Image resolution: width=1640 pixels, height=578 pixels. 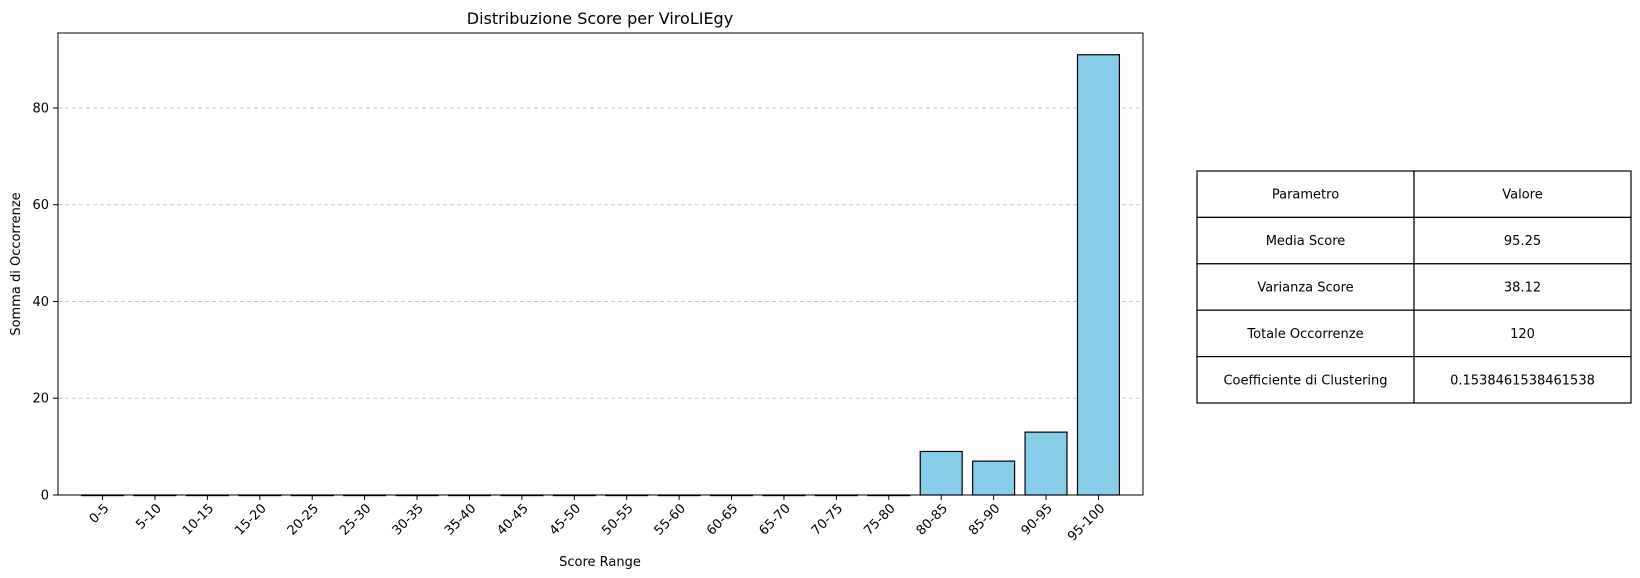 What do you see at coordinates (670, 519) in the screenshot?
I see `x-tick-label: 55-60` at bounding box center [670, 519].